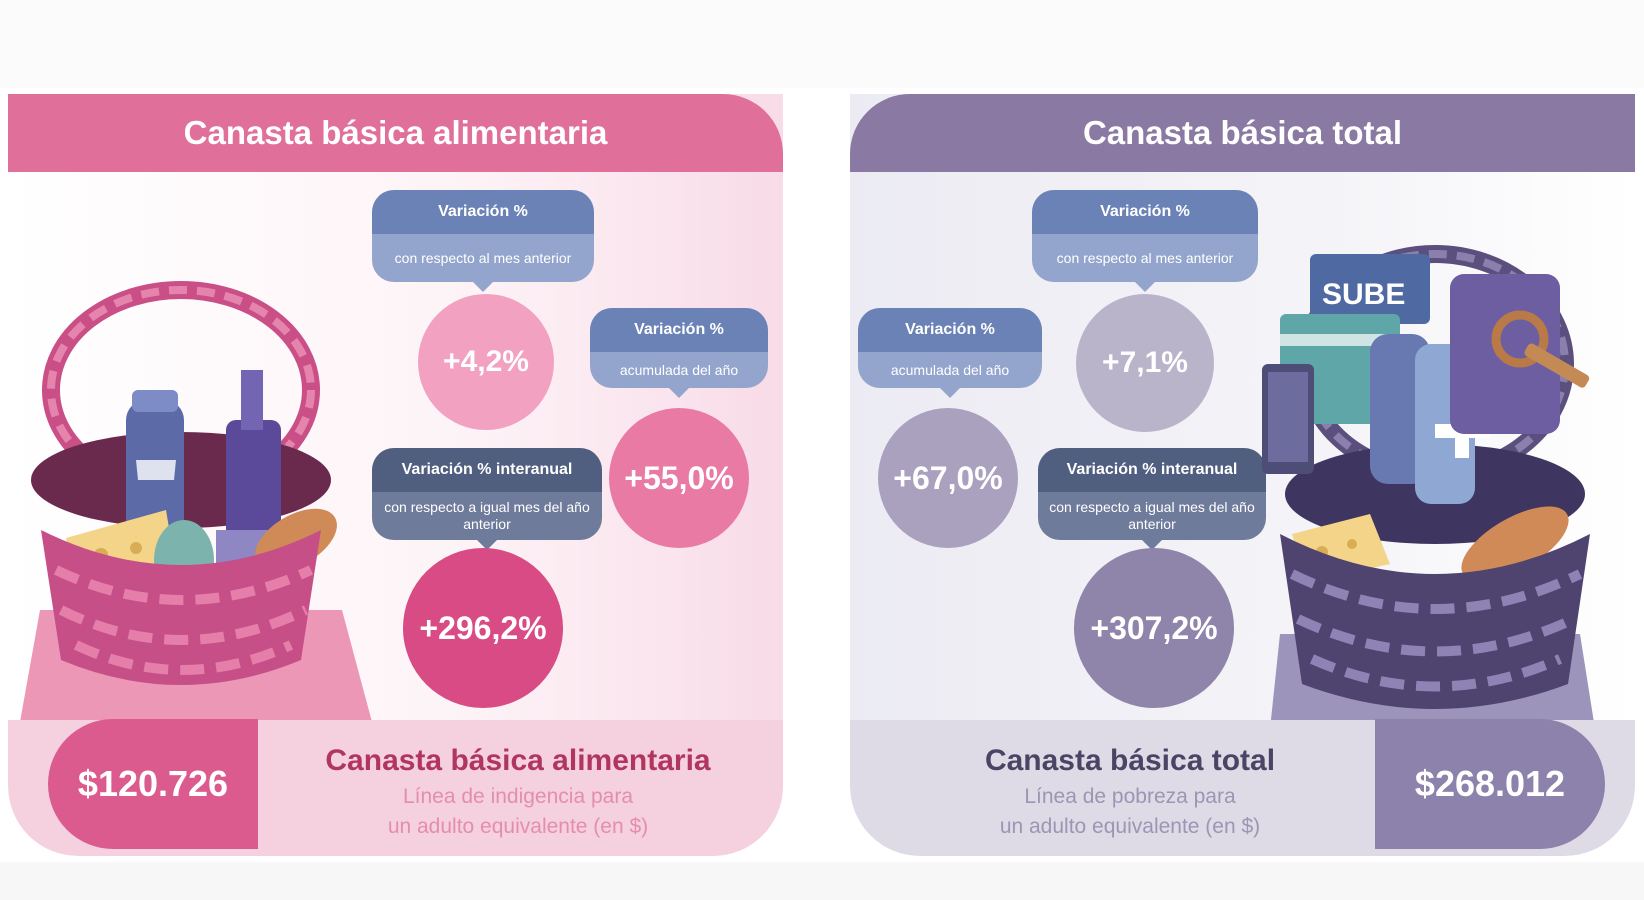  What do you see at coordinates (1152, 545) in the screenshot?
I see `total-yoy-pointer` at bounding box center [1152, 545].